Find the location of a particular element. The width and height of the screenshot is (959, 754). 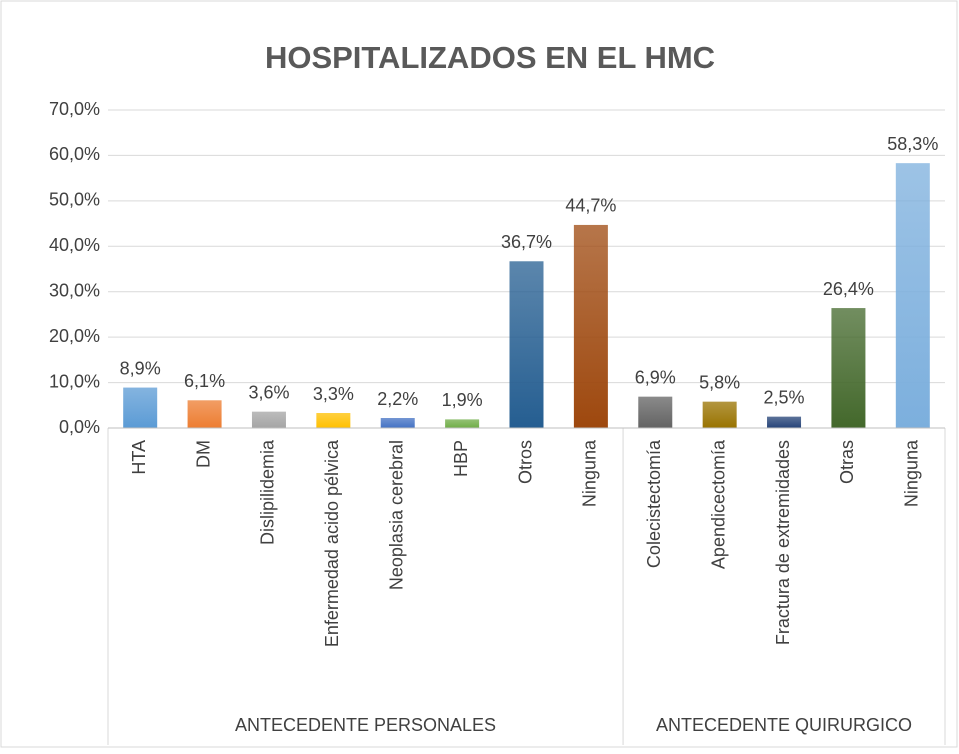

x-tick-label: Fractura de extremidades is located at coordinates (783, 542).